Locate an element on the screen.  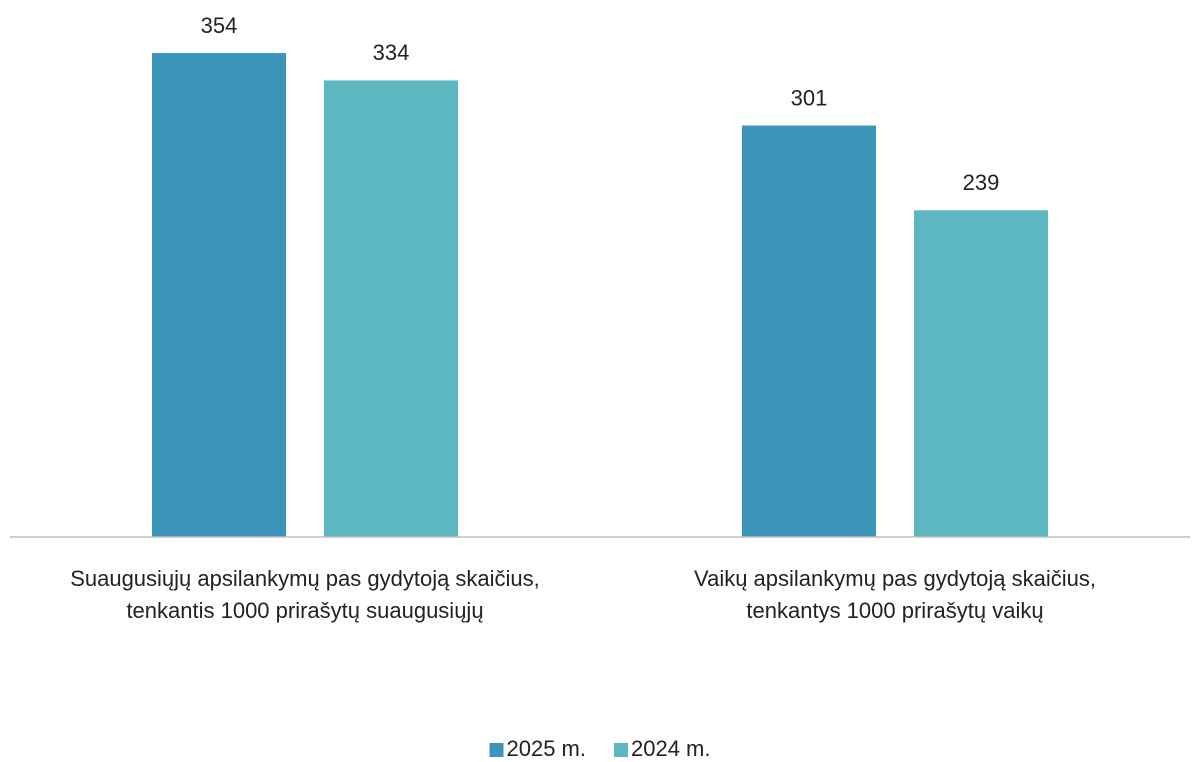
legend-label: 2025 m. is located at coordinates (547, 748).